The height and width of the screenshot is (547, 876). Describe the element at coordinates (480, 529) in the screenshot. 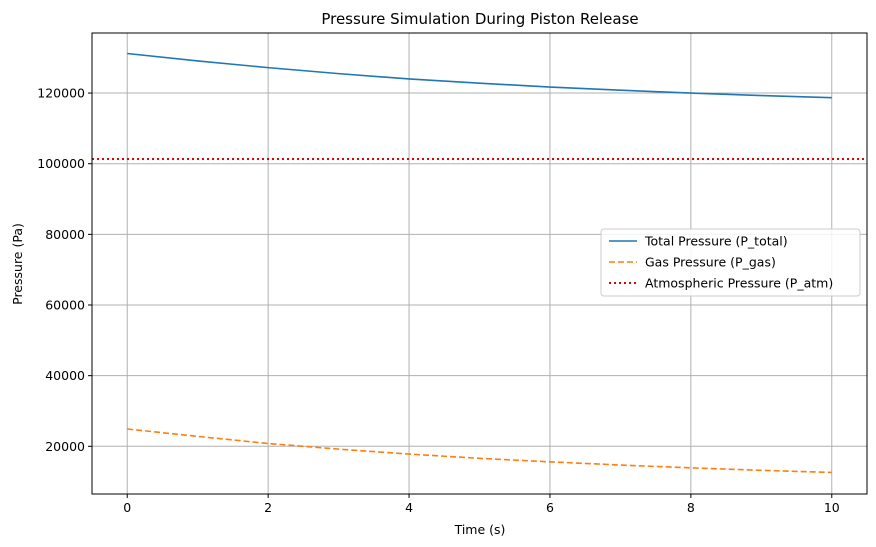

I see `x-axis-title: Time (s)` at that location.